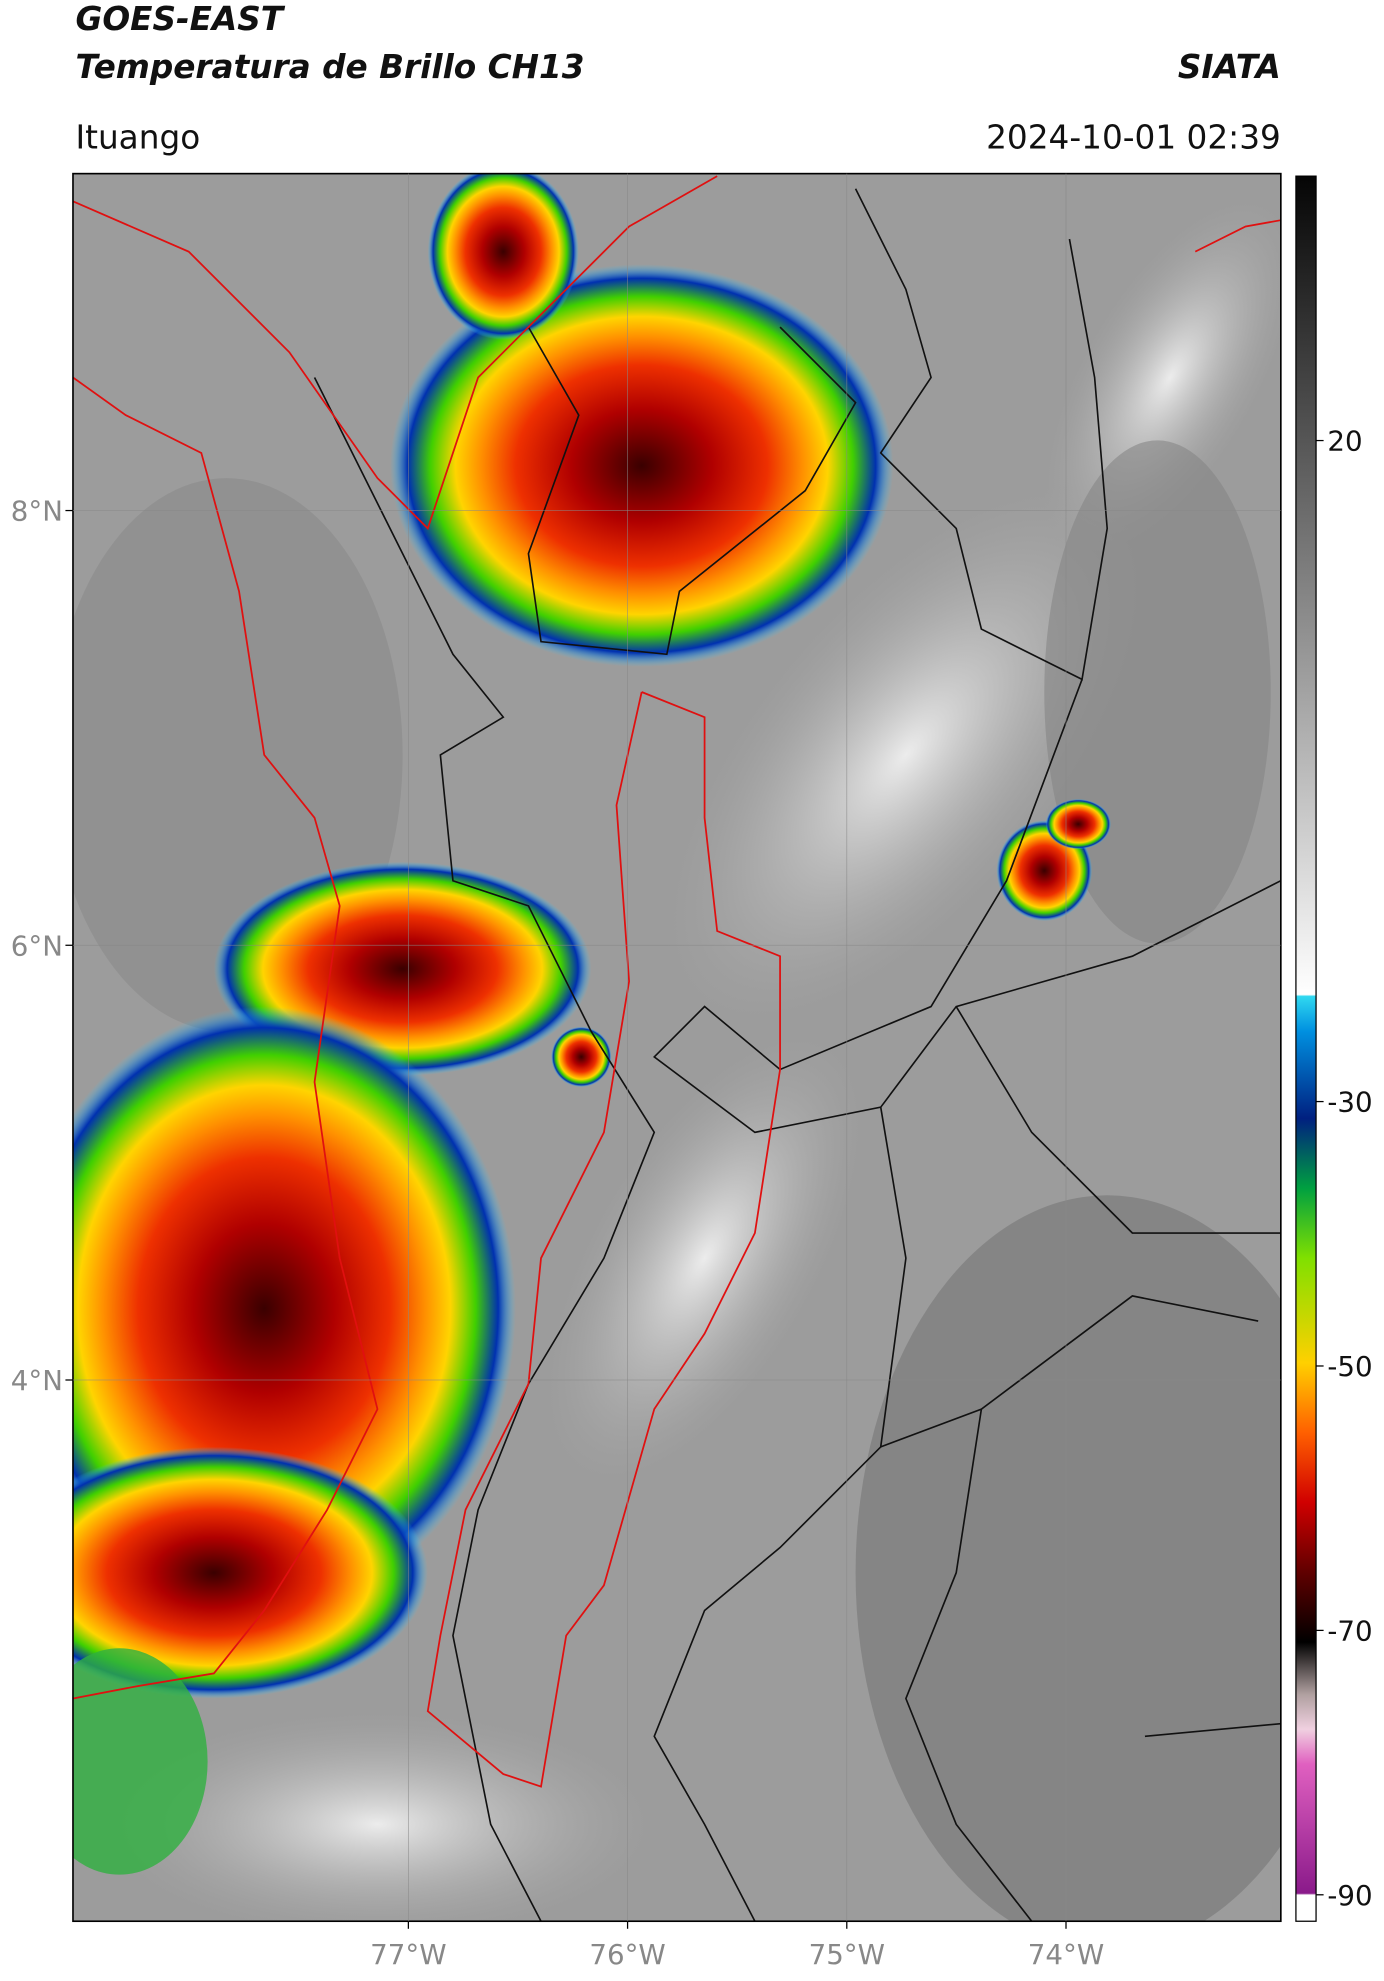 This screenshot has width=1384, height=1981. Describe the element at coordinates (37, 1380) in the screenshot. I see `y-tick-label: 4°N` at that location.